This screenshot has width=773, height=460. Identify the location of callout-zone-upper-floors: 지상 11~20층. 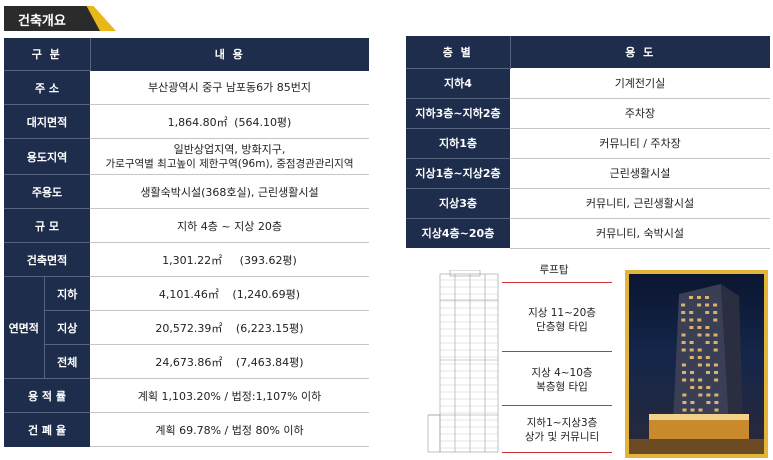
(562, 313).